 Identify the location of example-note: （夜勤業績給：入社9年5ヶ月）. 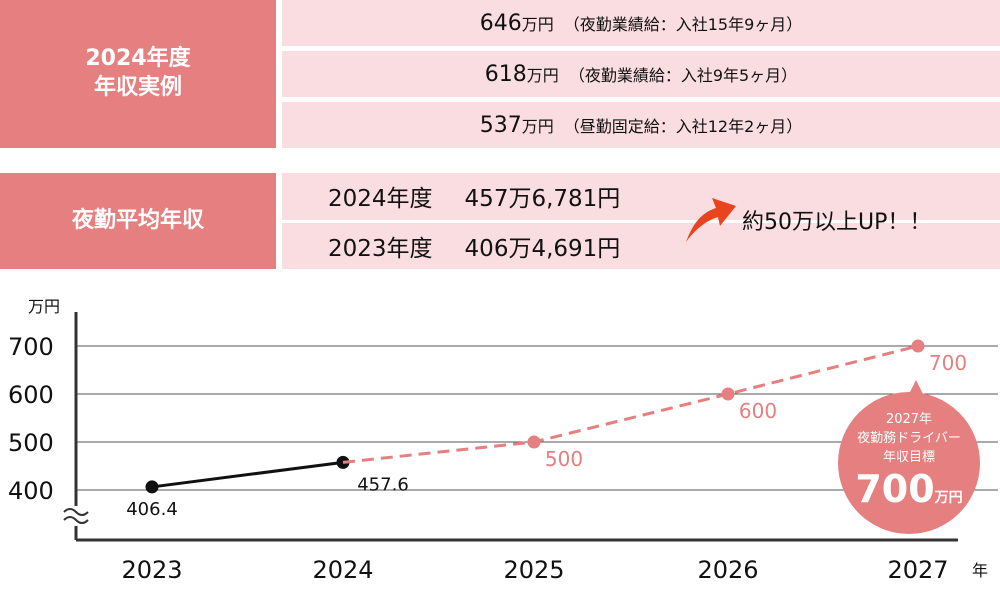
(683, 75).